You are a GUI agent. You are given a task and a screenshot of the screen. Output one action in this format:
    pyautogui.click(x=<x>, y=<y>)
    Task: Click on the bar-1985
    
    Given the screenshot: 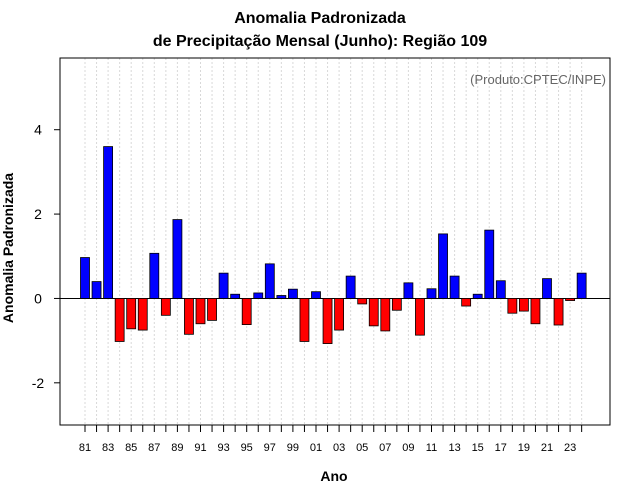 What is the action you would take?
    pyautogui.click(x=131, y=314)
    